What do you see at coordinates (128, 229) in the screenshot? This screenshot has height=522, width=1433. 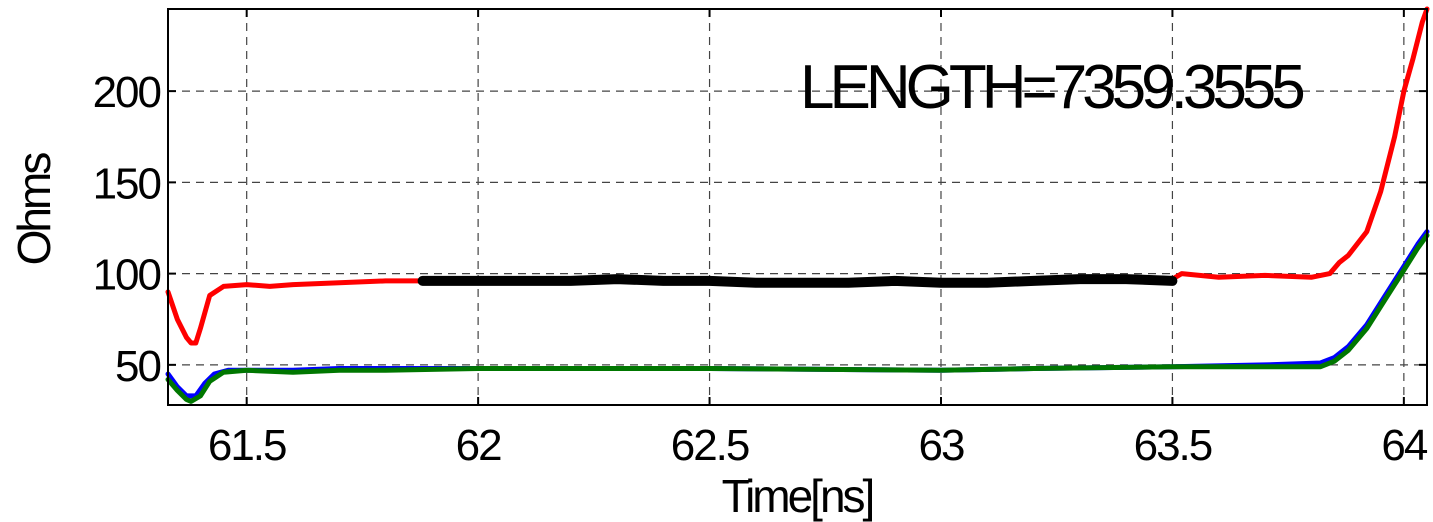 I see `y-tick-labels: 50 100 150 200` at bounding box center [128, 229].